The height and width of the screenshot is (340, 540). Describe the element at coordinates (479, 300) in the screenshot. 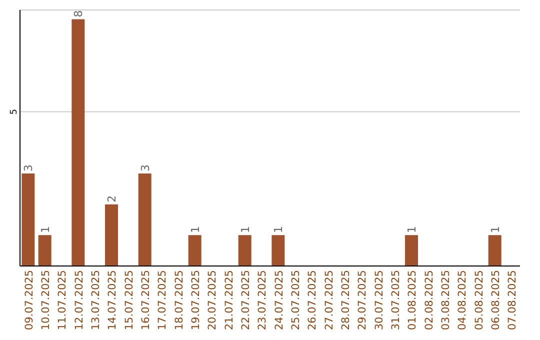

I see `x-tick-label: 05.08.2025` at that location.